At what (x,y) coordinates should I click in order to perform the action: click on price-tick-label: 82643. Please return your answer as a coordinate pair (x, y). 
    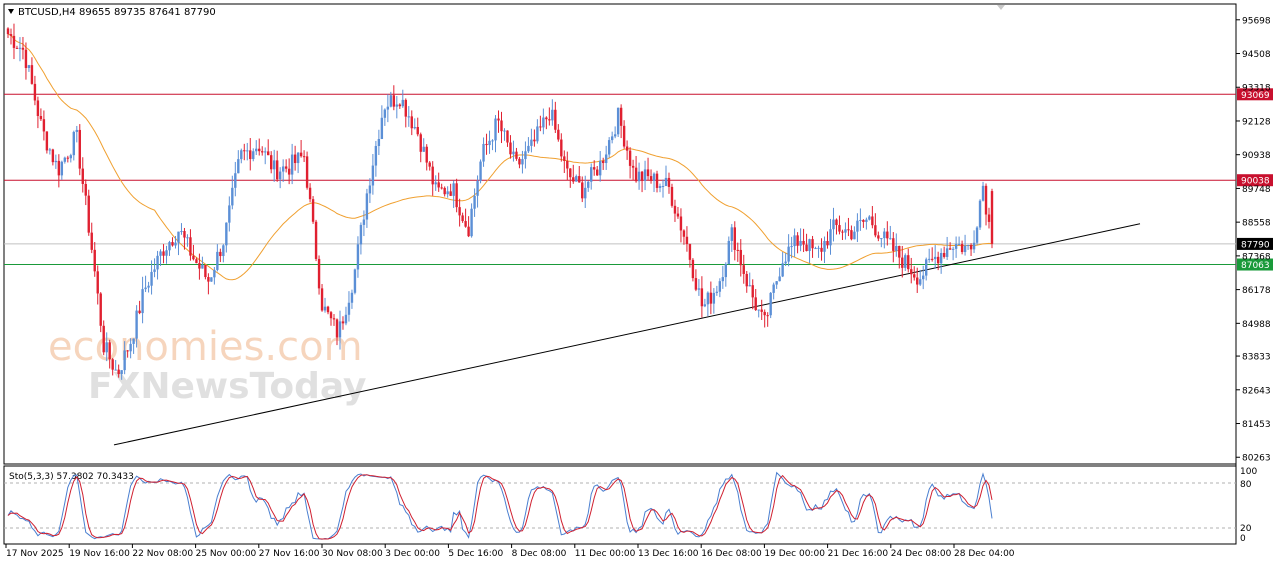
    Looking at the image, I should click on (1256, 391).